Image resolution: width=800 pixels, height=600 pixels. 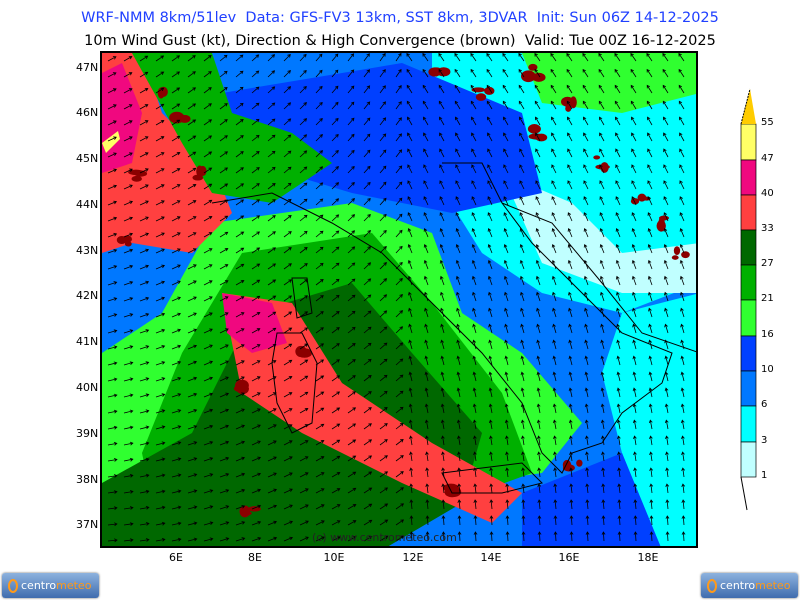 What do you see at coordinates (749, 585) in the screenshot?
I see `centrometeo-logo-right: centrometeo` at bounding box center [749, 585].